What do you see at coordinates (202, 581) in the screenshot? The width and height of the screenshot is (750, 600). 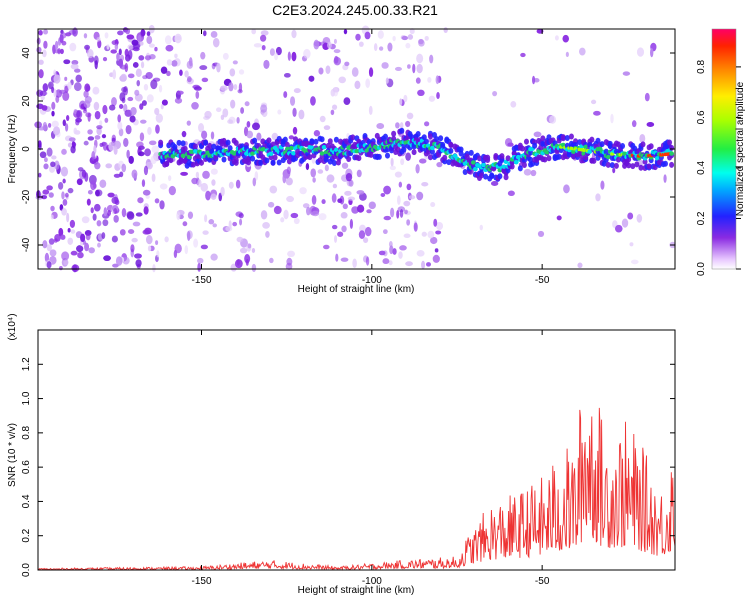 I see `snr-x-tick-label: -150` at bounding box center [202, 581].